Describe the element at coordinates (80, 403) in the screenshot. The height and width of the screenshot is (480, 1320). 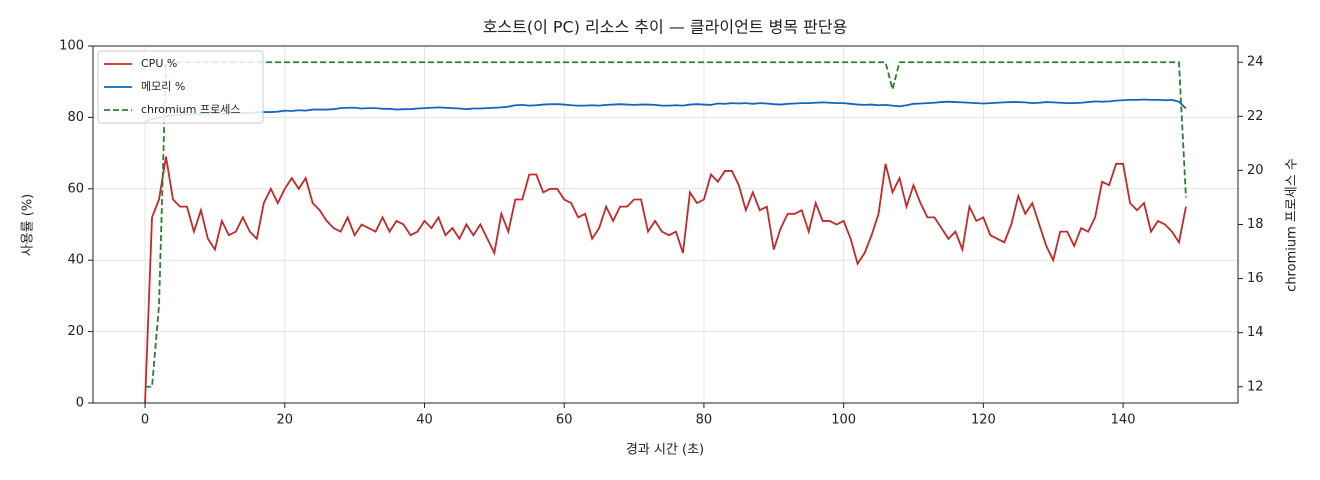
I see `y-tick-label: 0` at that location.